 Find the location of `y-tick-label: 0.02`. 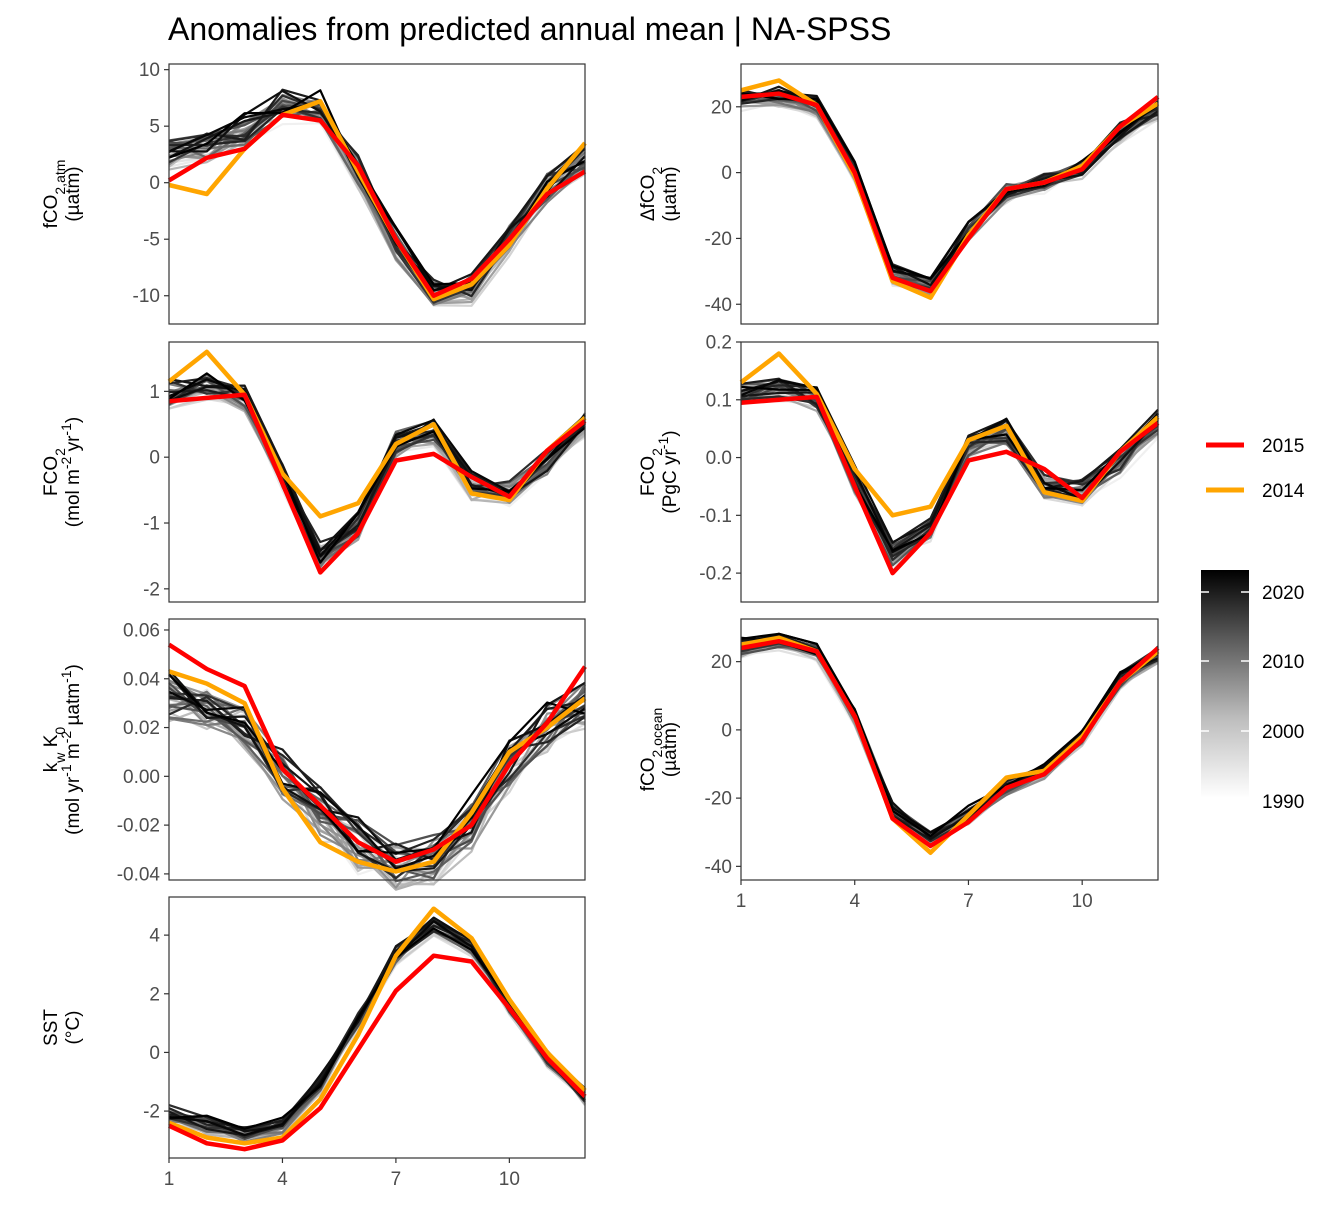

y-tick-label: 0.02 is located at coordinates (141, 728).